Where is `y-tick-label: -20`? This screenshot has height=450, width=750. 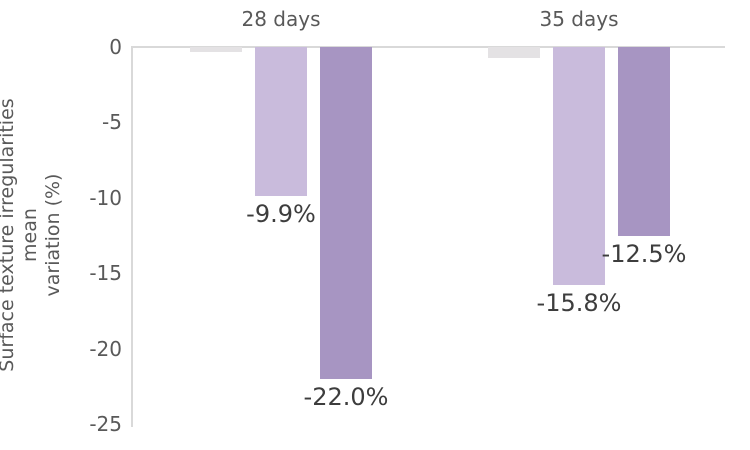 y-tick-label: -20 is located at coordinates (105, 348).